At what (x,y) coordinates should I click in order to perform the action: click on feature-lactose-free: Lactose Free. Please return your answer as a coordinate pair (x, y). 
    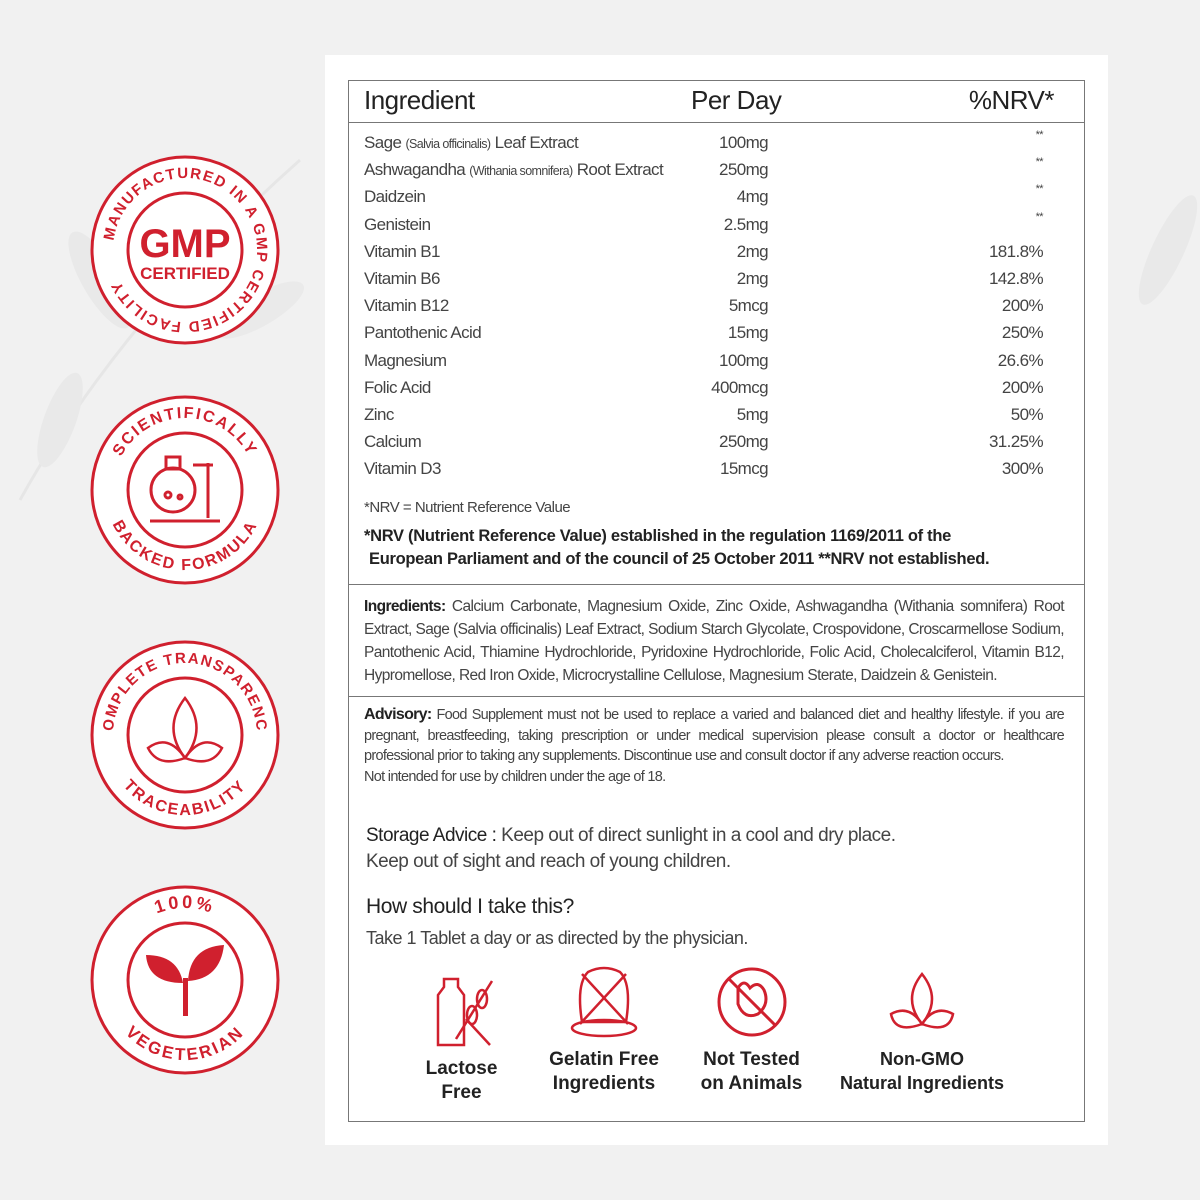
    Looking at the image, I should click on (461, 1037).